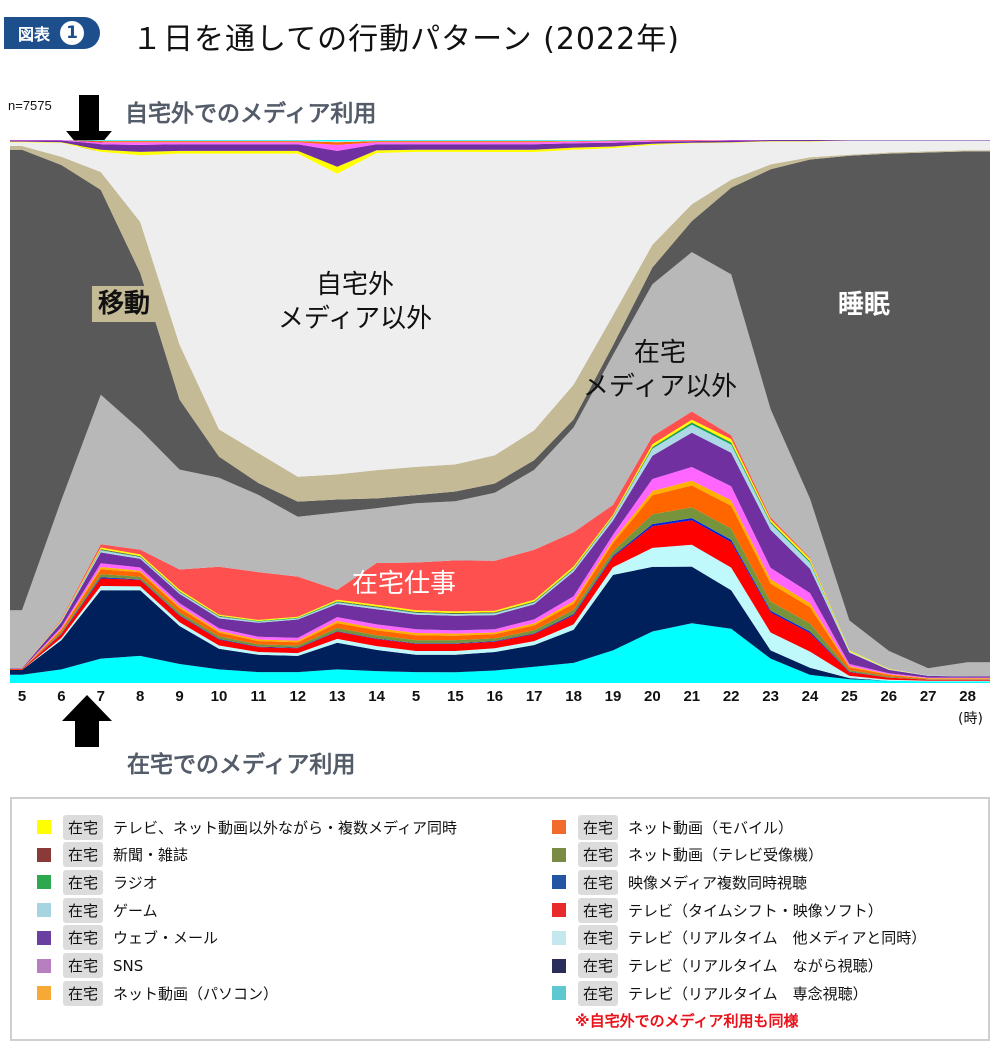 The height and width of the screenshot is (1050, 1000). I want to click on x-tick-label: 17, so click(534, 696).